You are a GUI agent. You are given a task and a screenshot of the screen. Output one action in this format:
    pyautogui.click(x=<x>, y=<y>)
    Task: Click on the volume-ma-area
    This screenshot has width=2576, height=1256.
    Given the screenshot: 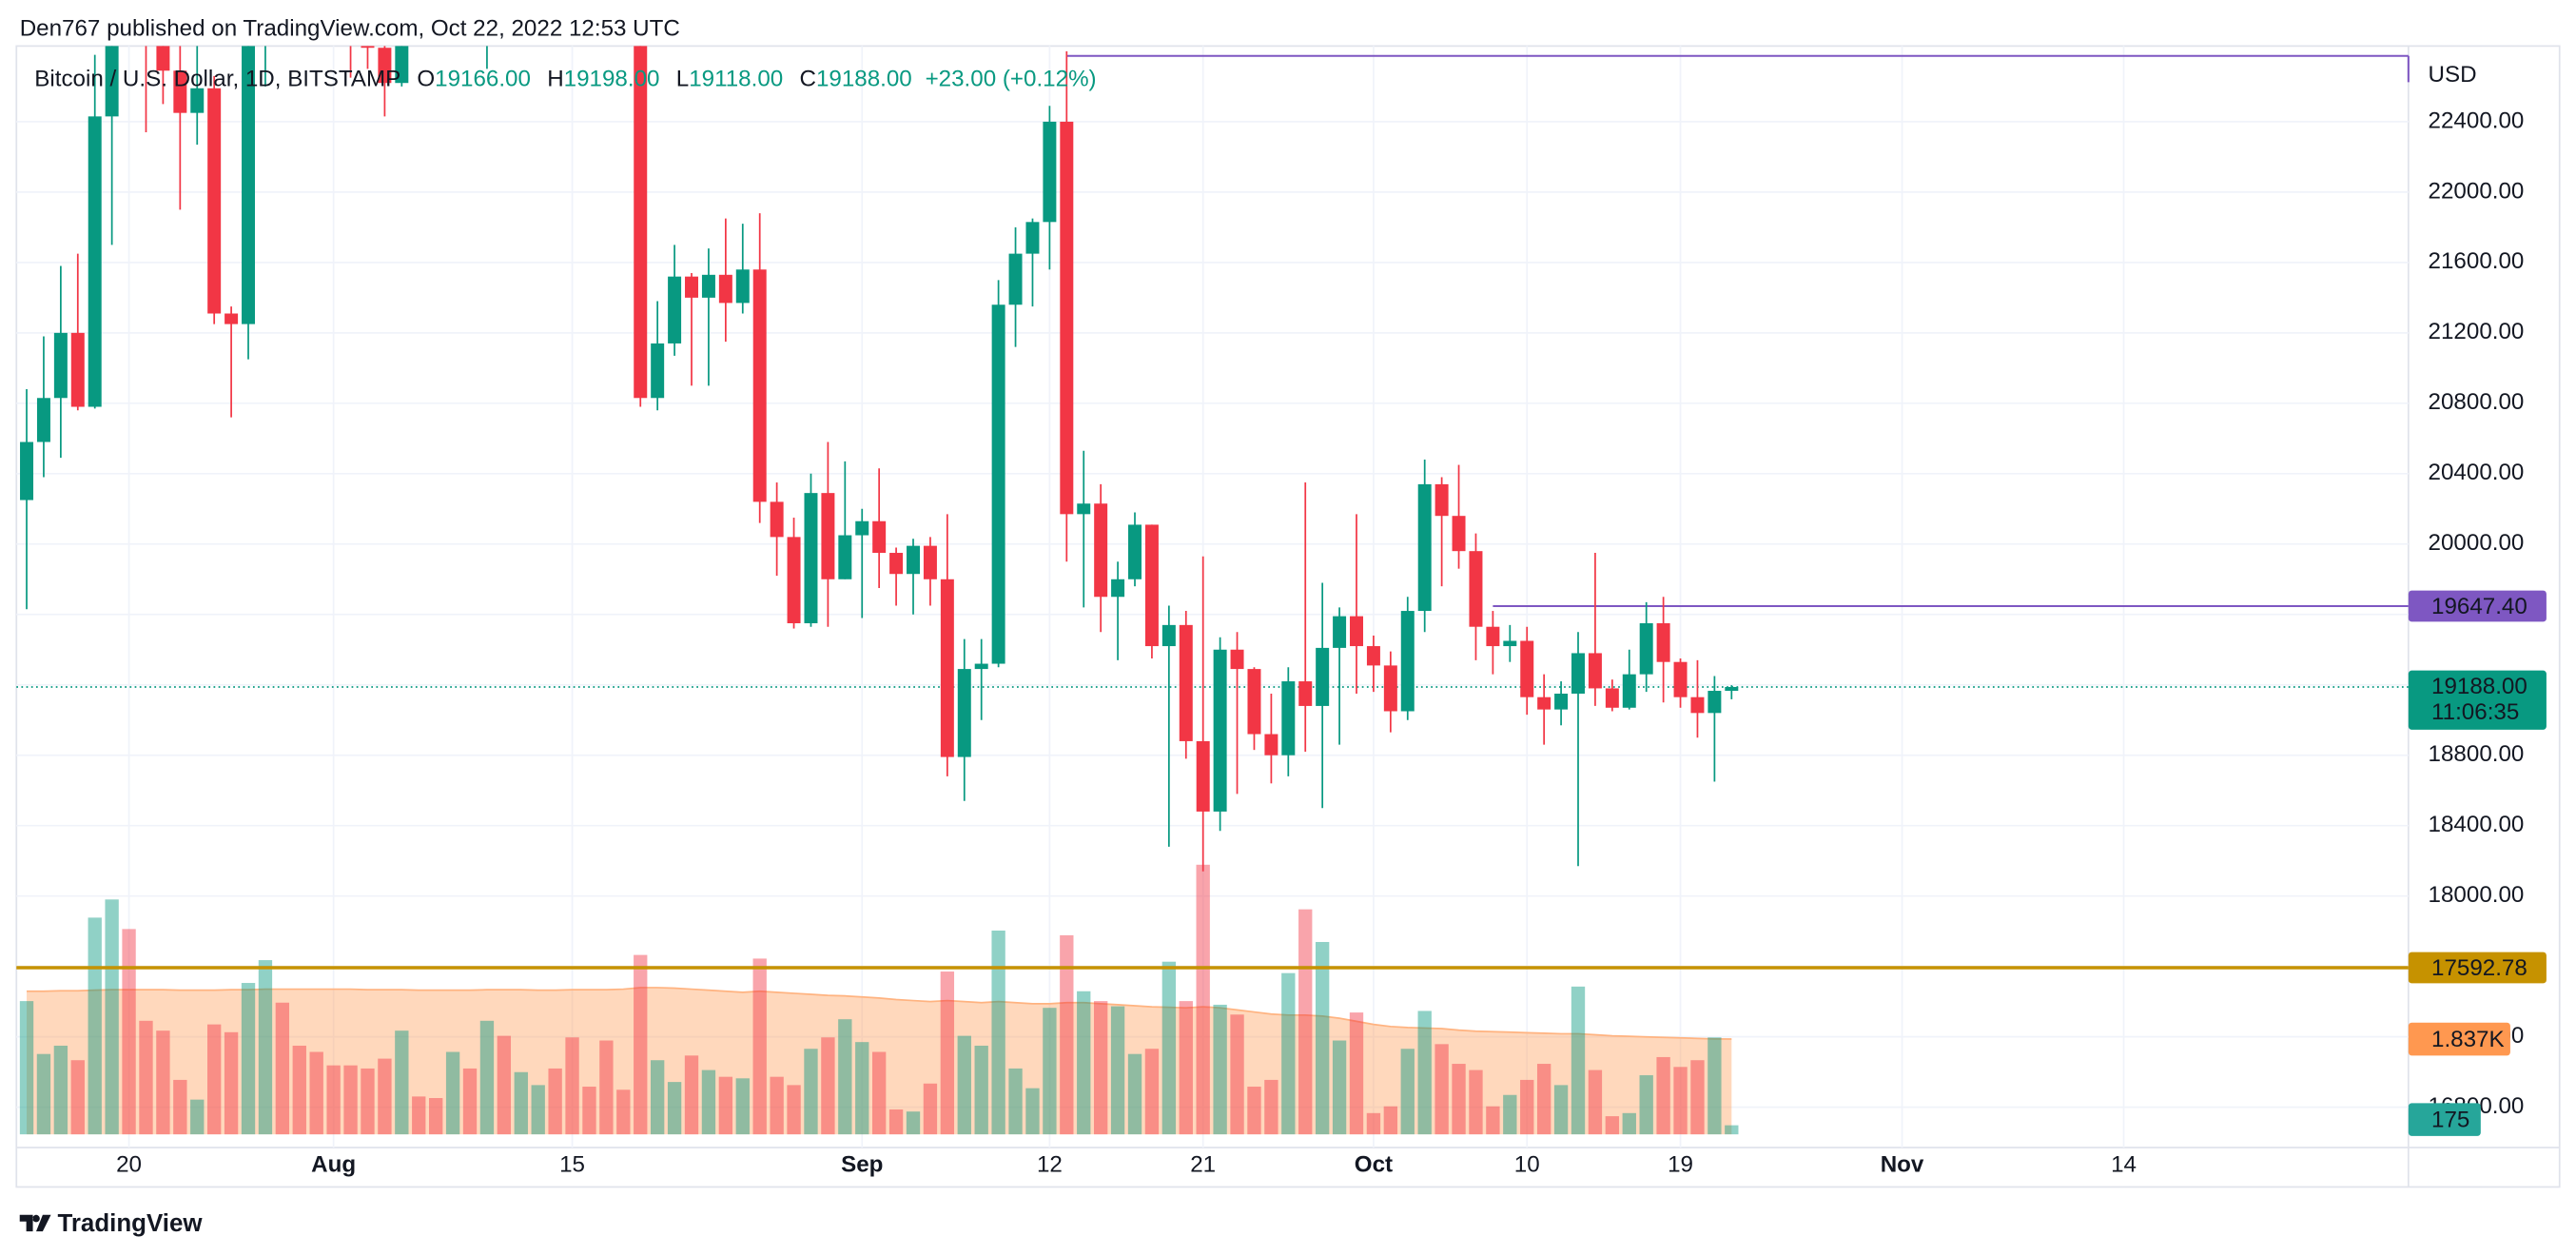 What is the action you would take?
    pyautogui.click(x=880, y=1061)
    